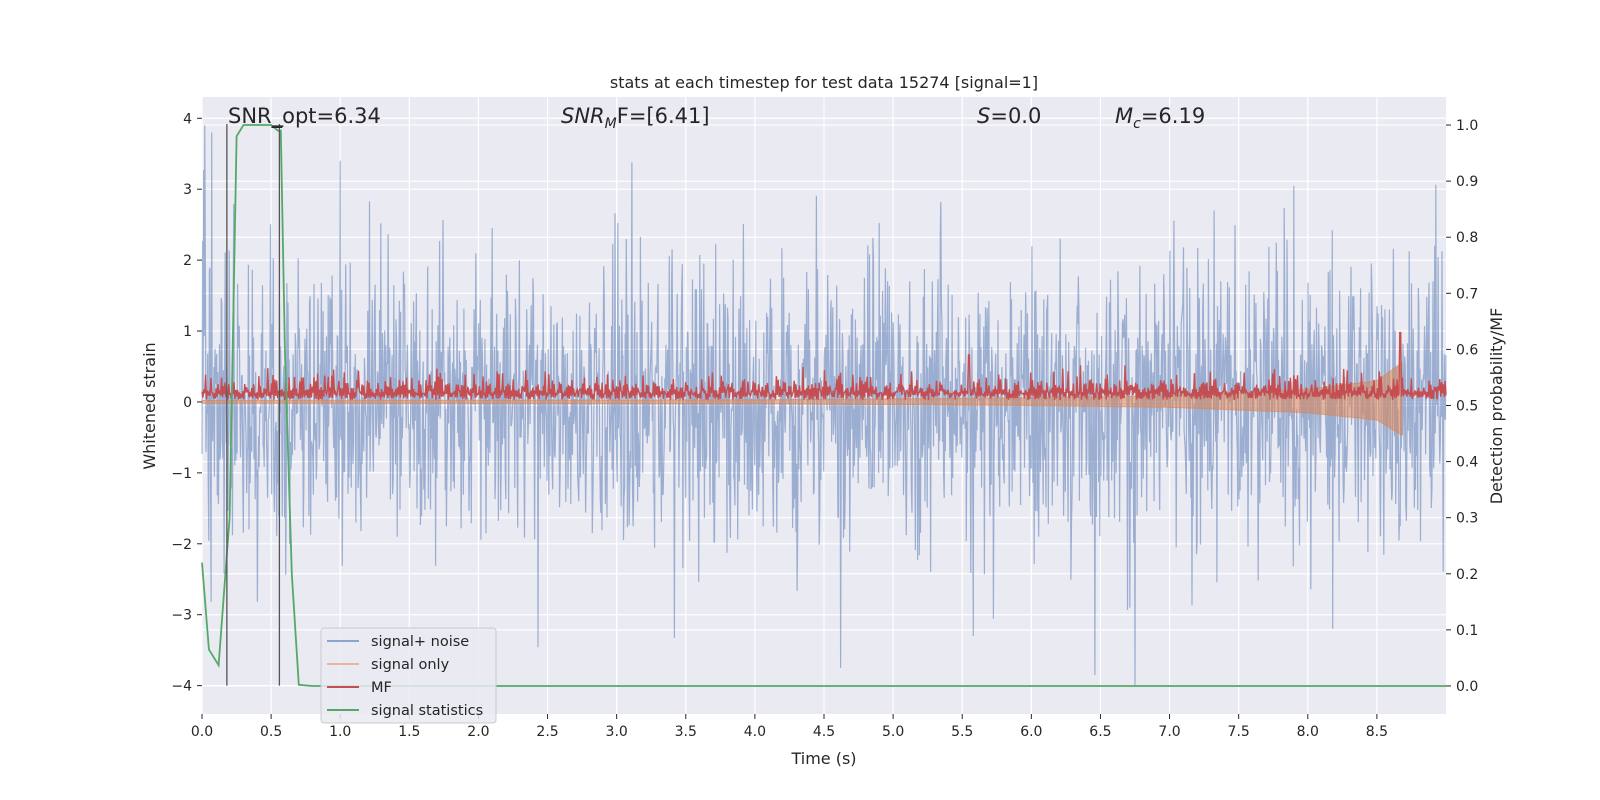 Image resolution: width=1600 pixels, height=800 pixels. I want to click on annotation-mc-sub: c, so click(1137, 124).